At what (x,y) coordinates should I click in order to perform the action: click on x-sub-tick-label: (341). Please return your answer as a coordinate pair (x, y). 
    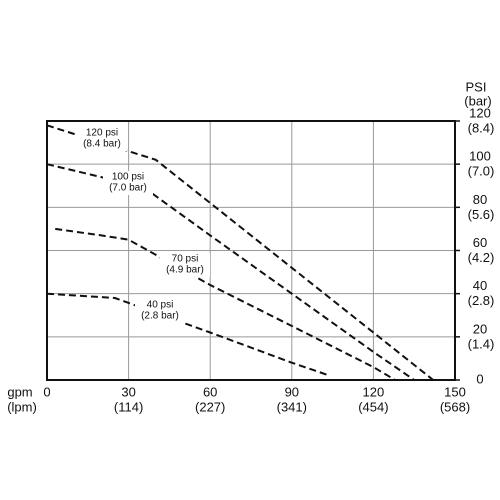
    Looking at the image, I should click on (292, 406).